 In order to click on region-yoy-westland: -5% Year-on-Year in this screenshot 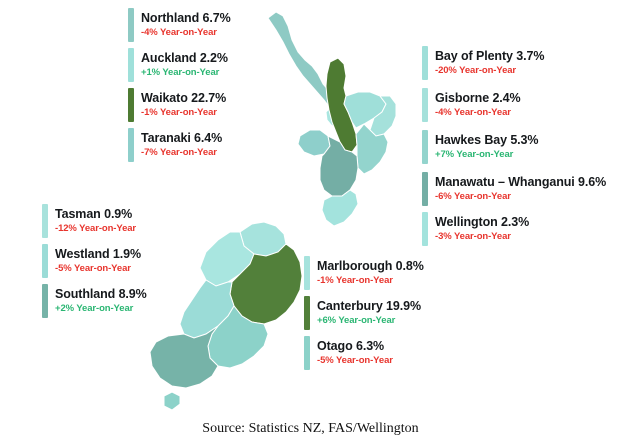, I will do `click(93, 268)`.